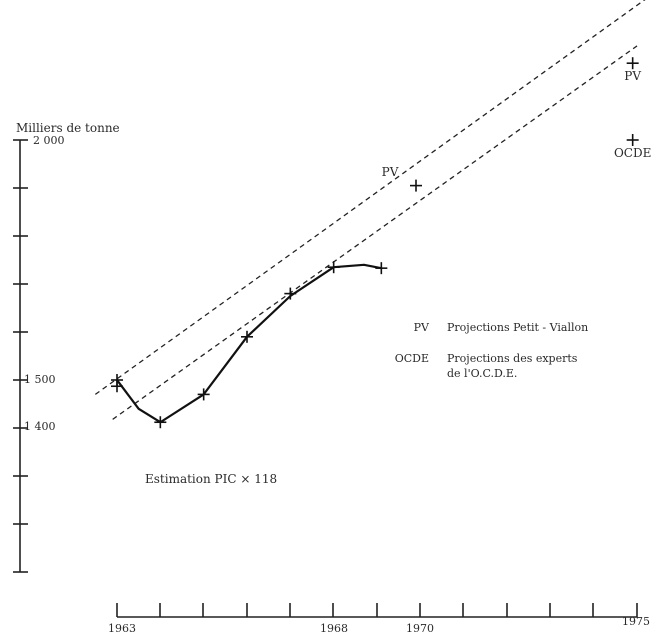 This screenshot has width=653, height=636. I want to click on legend-text-pv: Projections Petit - Viallon, so click(517, 327).